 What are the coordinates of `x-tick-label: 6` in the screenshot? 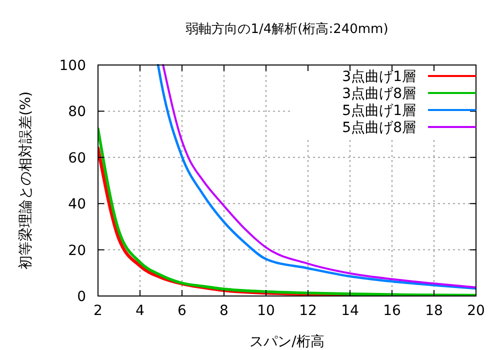 It's located at (182, 311).